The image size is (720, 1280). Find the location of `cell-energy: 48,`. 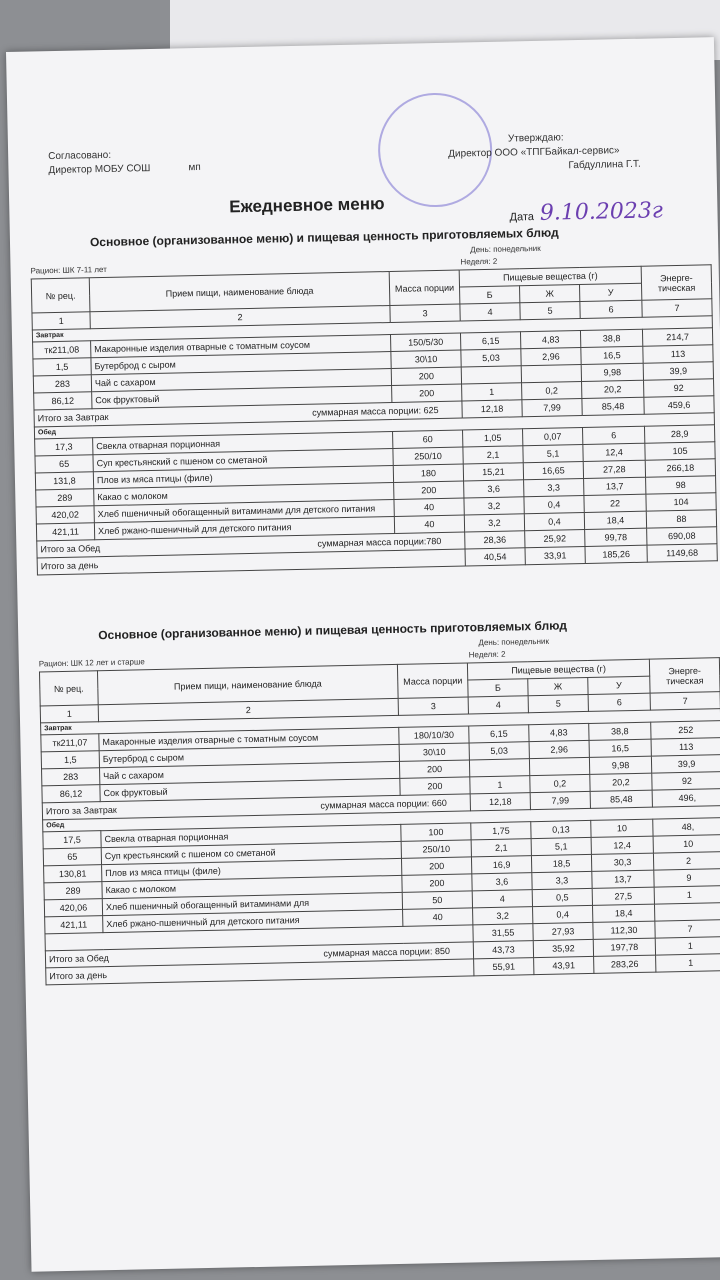

cell-energy: 48, is located at coordinates (686, 827).